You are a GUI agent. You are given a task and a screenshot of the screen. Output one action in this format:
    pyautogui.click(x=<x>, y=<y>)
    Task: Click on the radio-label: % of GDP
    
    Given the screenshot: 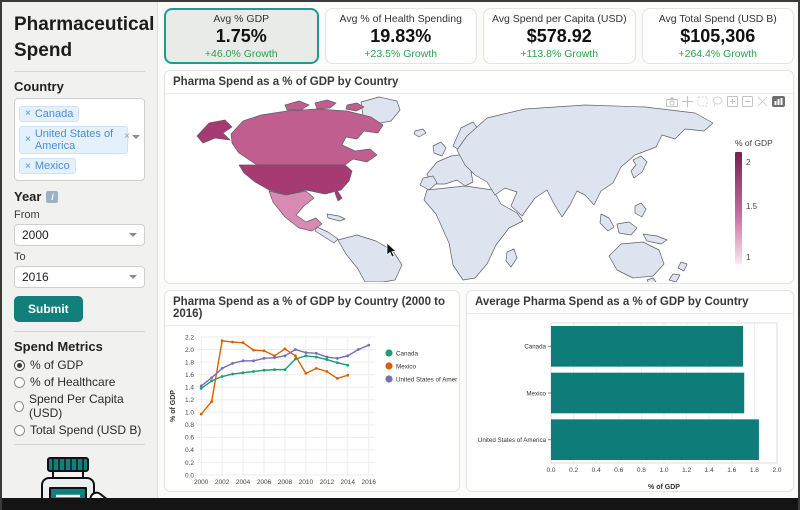 What is the action you would take?
    pyautogui.click(x=57, y=365)
    